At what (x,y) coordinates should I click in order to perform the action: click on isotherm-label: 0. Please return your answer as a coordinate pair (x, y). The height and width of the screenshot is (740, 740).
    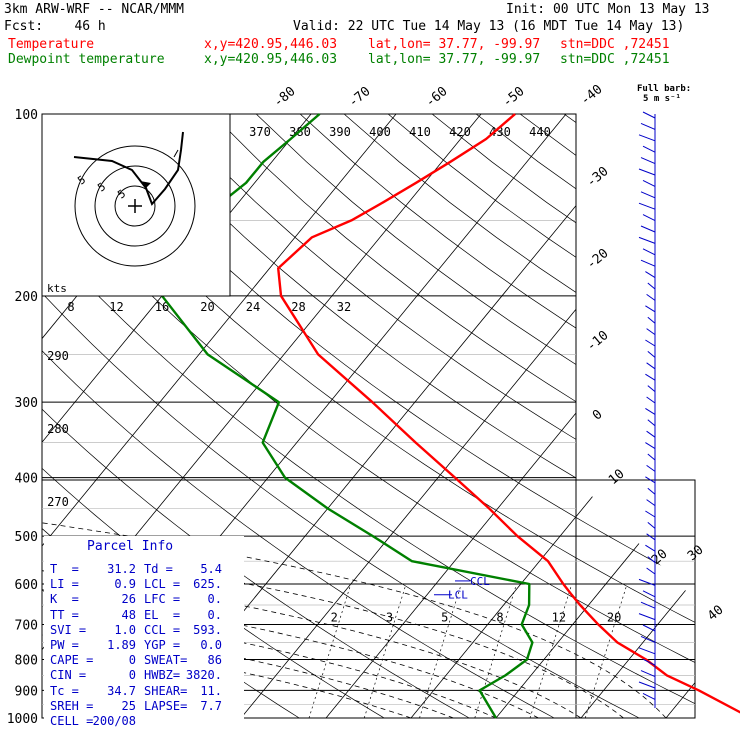
    Looking at the image, I should click on (598, 415).